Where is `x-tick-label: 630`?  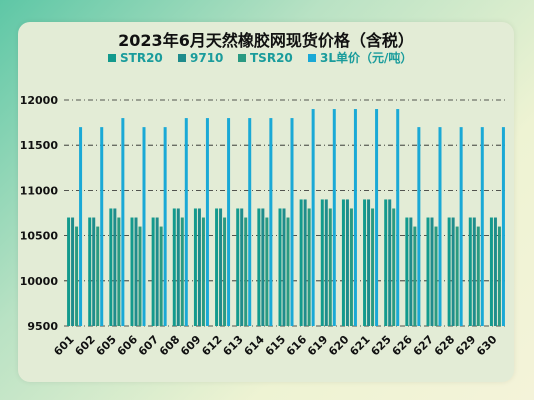
x-tick-label: 630 is located at coordinates (487, 346).